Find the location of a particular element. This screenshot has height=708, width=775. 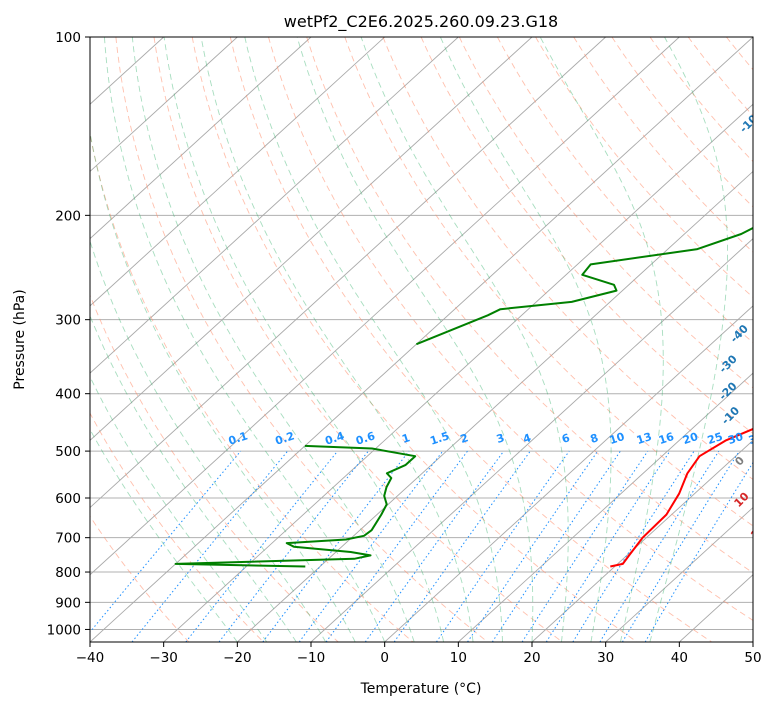

x-tick-label: 50 is located at coordinates (752, 658).